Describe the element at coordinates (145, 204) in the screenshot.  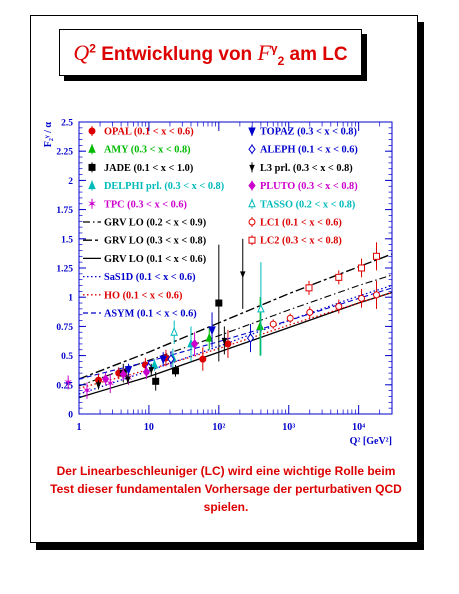
I see `legend-label: TPC (0.3 < x < 0.6)` at that location.